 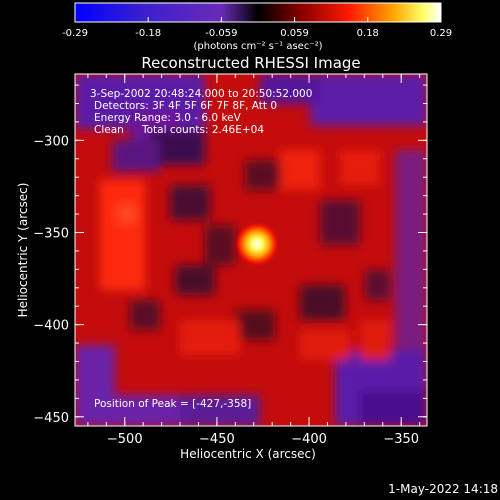 What do you see at coordinates (401, 439) in the screenshot?
I see `x-tick-label: −350` at bounding box center [401, 439].